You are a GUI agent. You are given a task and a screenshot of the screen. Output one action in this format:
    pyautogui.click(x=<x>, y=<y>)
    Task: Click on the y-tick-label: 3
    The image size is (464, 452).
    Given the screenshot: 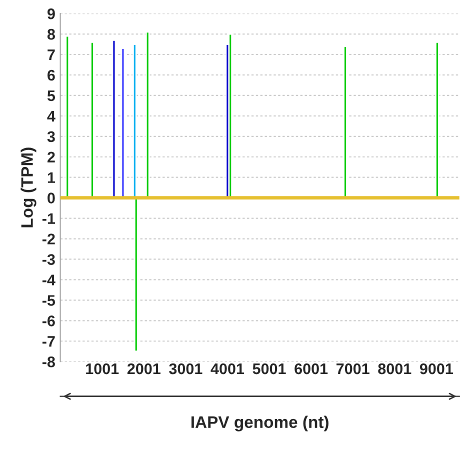 What is the action you would take?
    pyautogui.click(x=51, y=136)
    